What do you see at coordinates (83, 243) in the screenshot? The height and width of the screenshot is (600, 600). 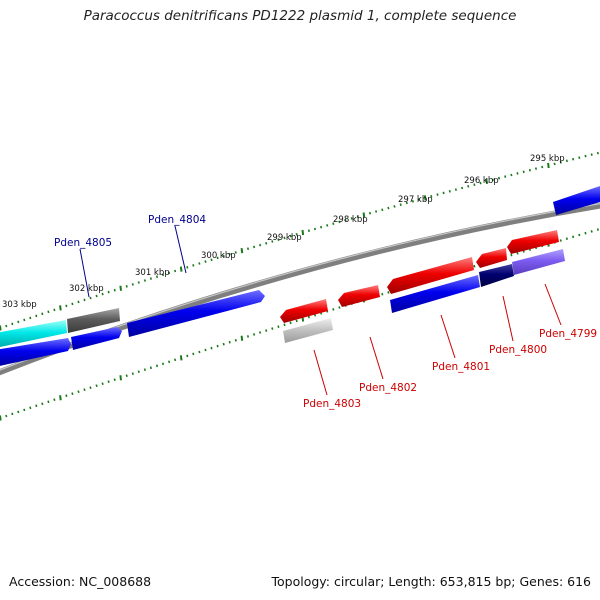 I see `gene-label-pden-4805: Pden_4805` at bounding box center [83, 243].